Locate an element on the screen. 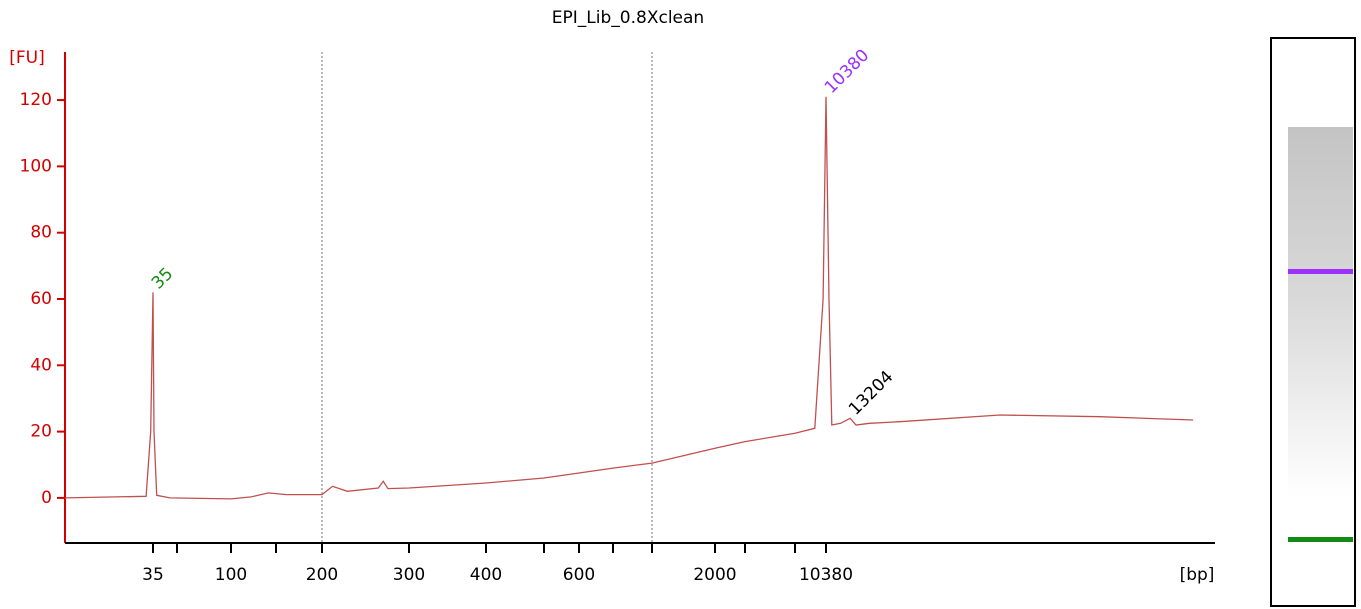 The width and height of the screenshot is (1361, 609). x-axis-label: [bp] is located at coordinates (1197, 575).